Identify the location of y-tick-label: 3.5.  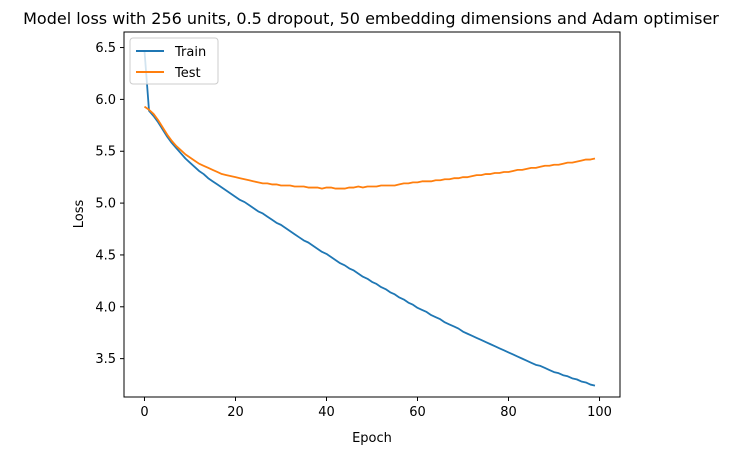
(105, 359).